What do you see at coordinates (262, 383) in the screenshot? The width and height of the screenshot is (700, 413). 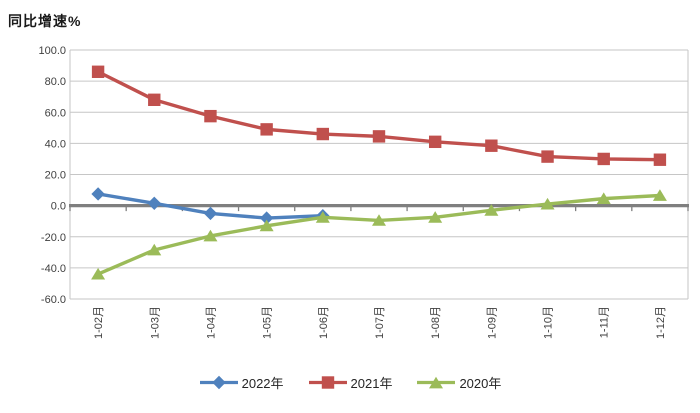 I see `legend-label-2022: 2022年` at bounding box center [262, 383].